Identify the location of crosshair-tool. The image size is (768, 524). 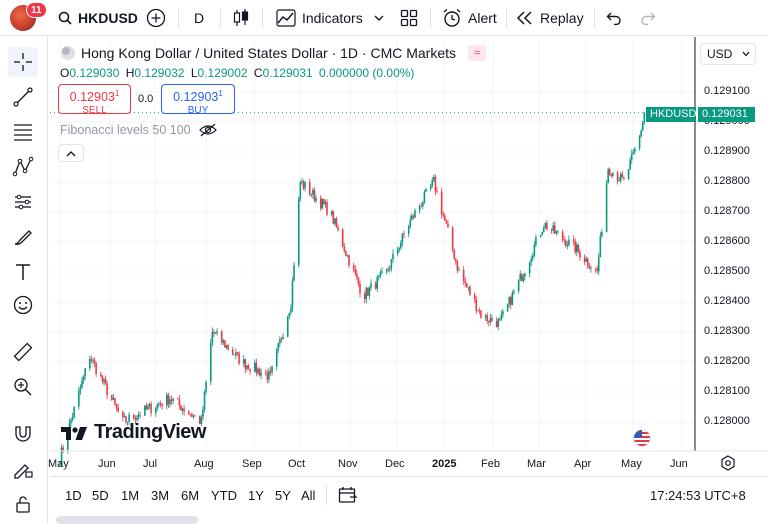
(23, 62).